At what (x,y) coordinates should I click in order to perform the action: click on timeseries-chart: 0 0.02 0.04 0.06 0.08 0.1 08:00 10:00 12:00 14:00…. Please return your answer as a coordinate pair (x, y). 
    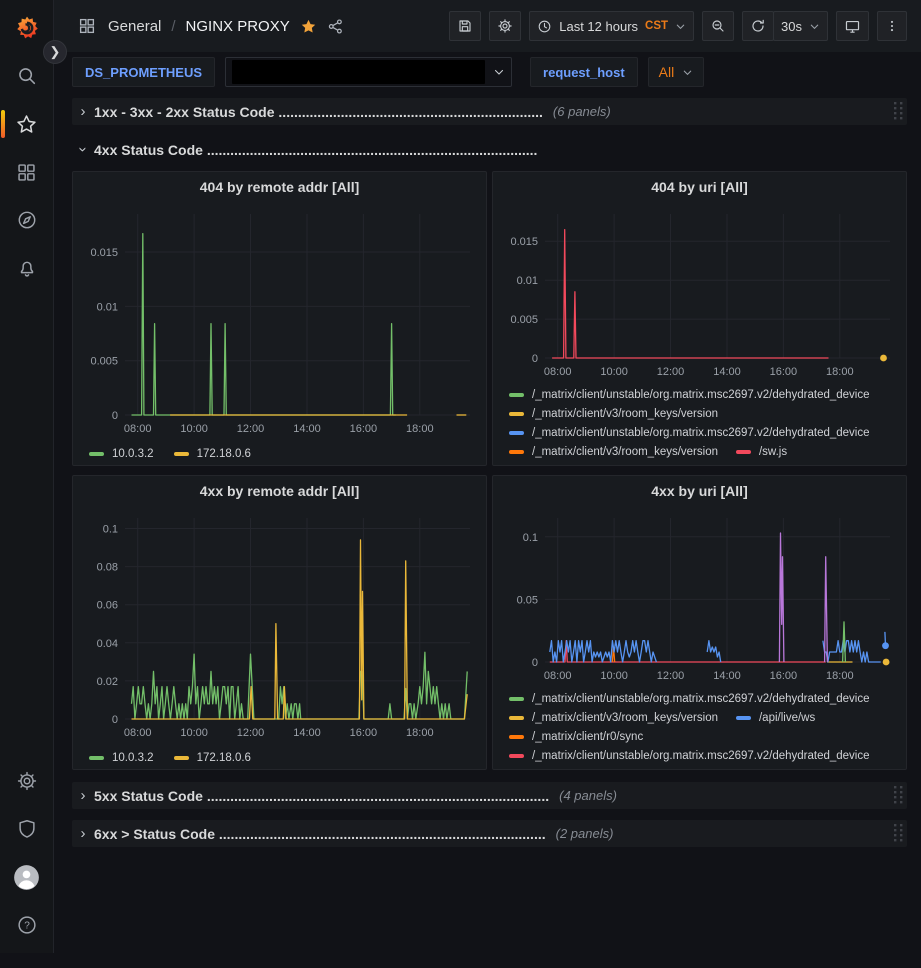
    Looking at the image, I should click on (279, 624).